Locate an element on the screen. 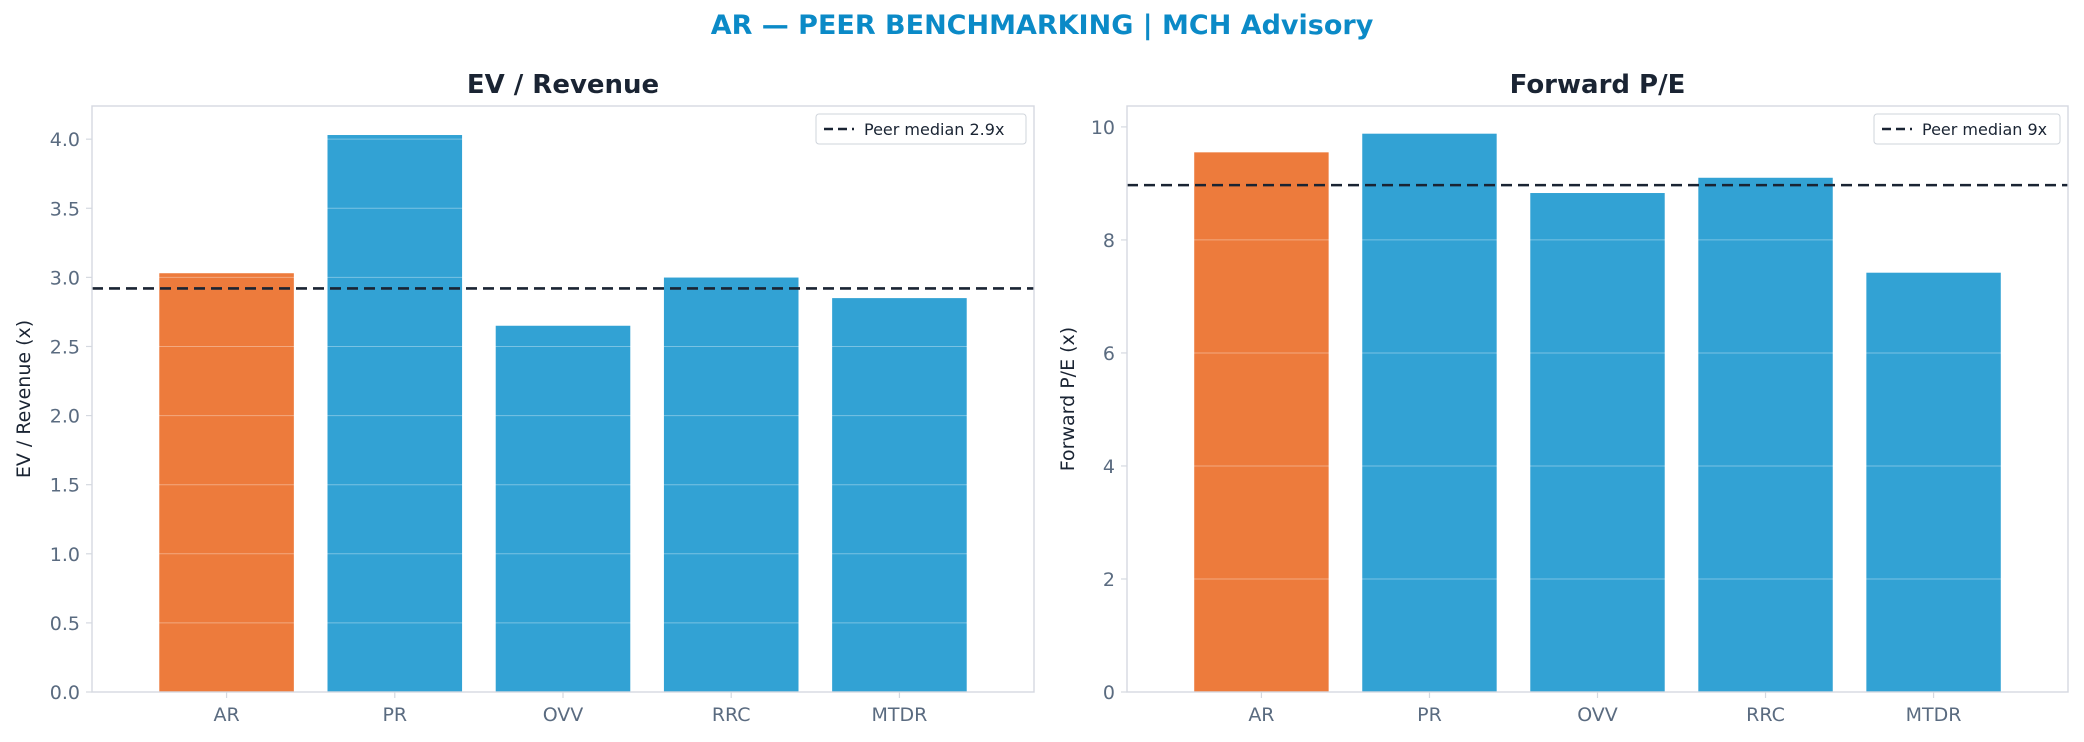 This screenshot has width=2084, height=742. y-axis-label-1: Forward P/E (x) is located at coordinates (1068, 399).